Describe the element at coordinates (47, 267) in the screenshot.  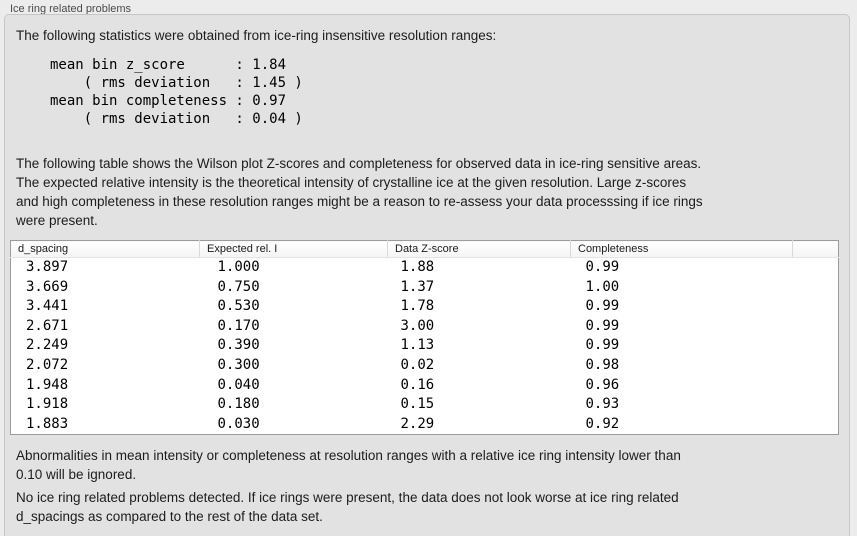
I see `table-cell: 3.897` at that location.